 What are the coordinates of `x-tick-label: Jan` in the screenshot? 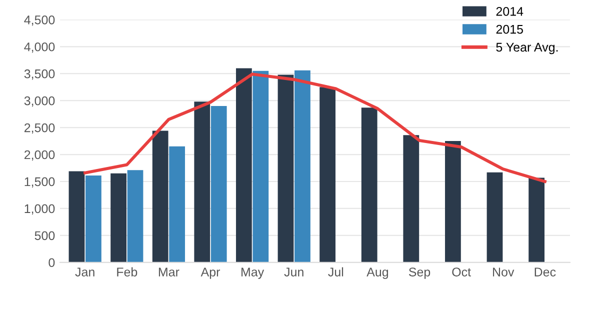 It's located at (84, 272).